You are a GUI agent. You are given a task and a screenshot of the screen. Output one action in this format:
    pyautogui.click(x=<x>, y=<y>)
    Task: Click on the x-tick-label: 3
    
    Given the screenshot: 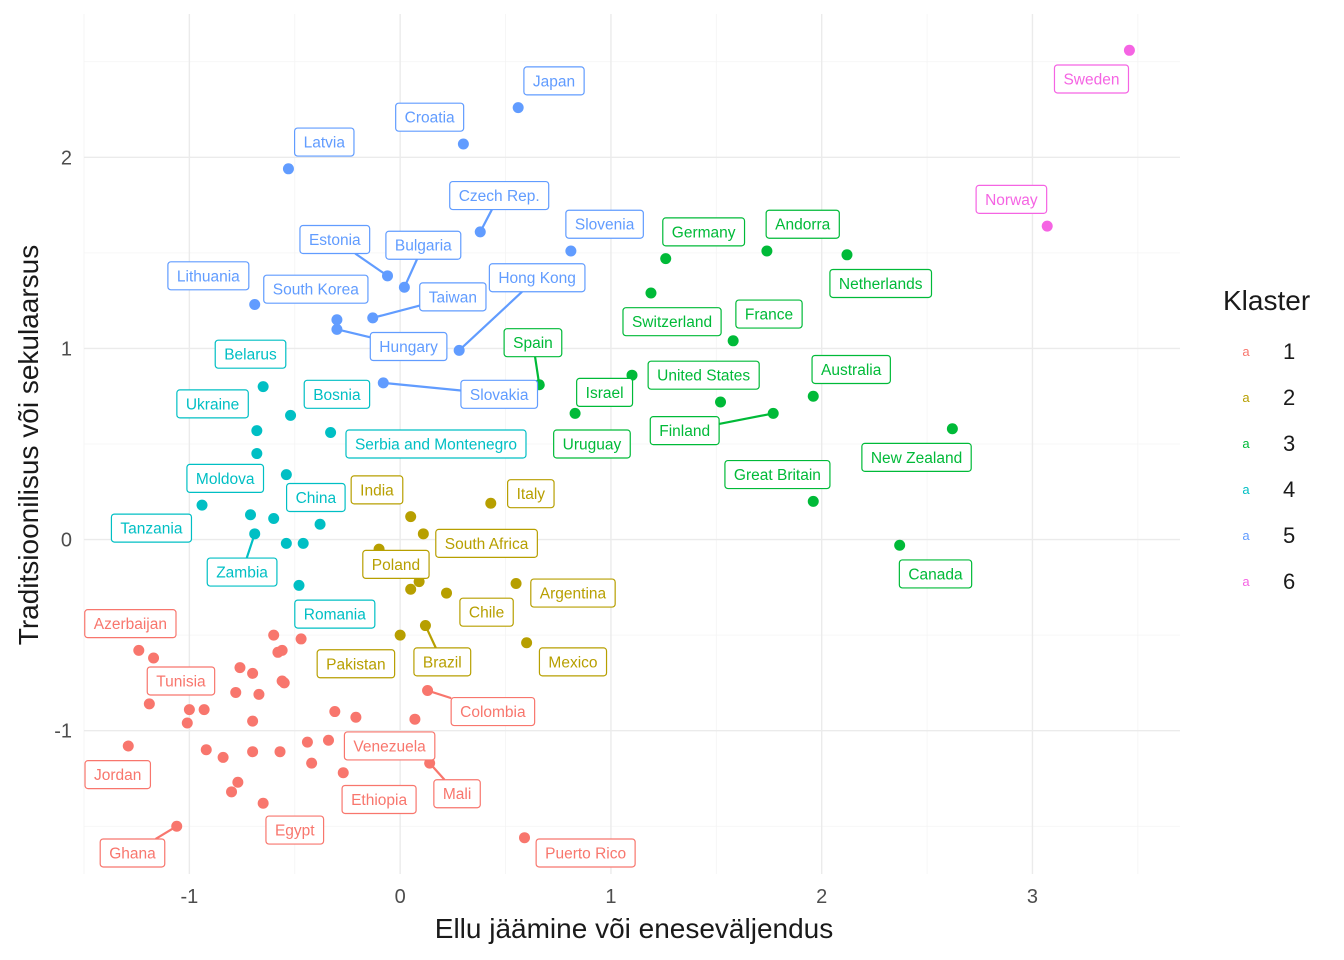 What is the action you would take?
    pyautogui.click(x=1032, y=897)
    